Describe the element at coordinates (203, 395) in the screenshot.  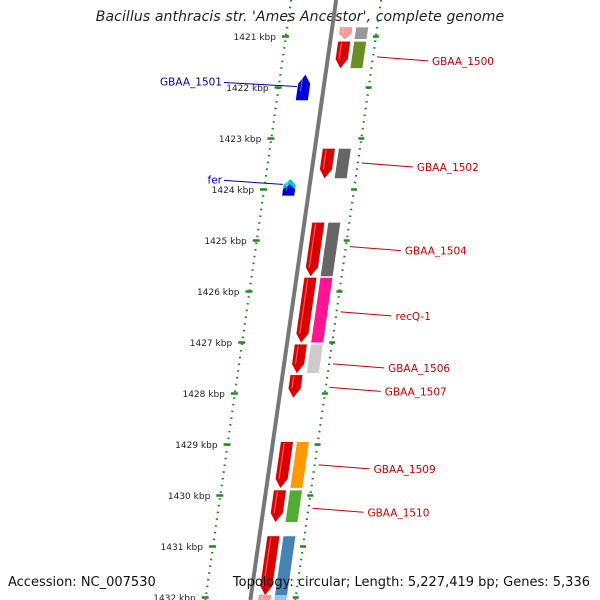
I see `scale-label: 1428 kbp` at that location.